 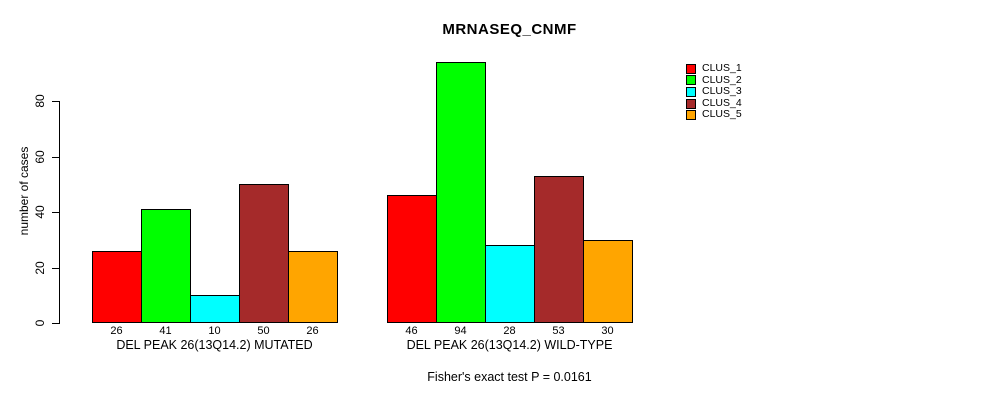 I want to click on legend-item: CLUS_4, so click(x=714, y=103).